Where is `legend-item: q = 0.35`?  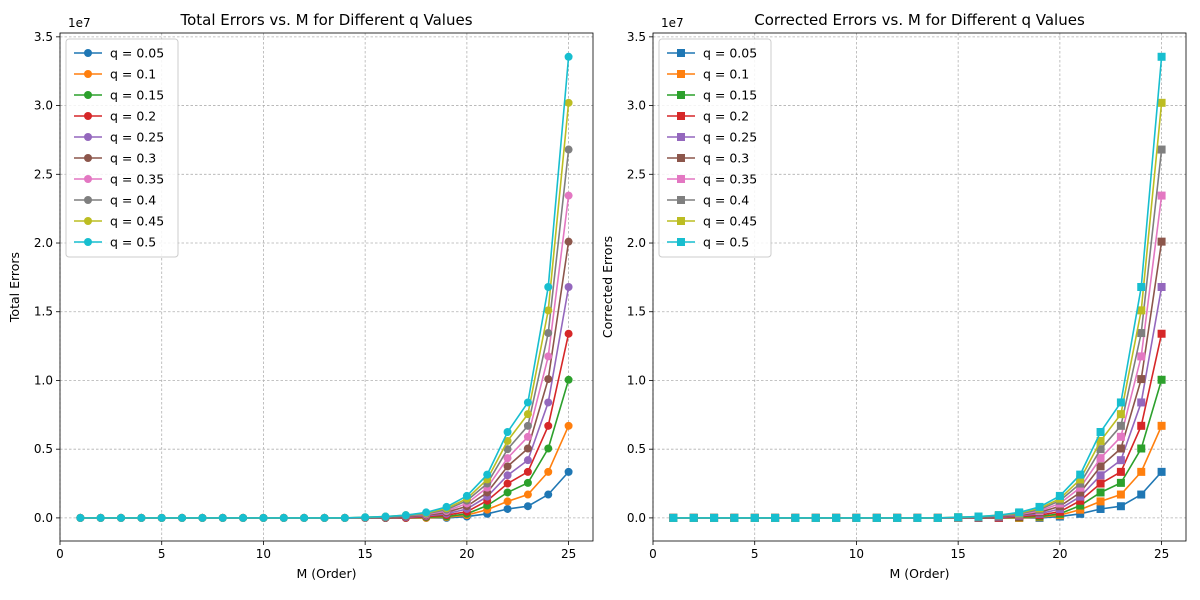
legend-item: q = 0.35 is located at coordinates (712, 179).